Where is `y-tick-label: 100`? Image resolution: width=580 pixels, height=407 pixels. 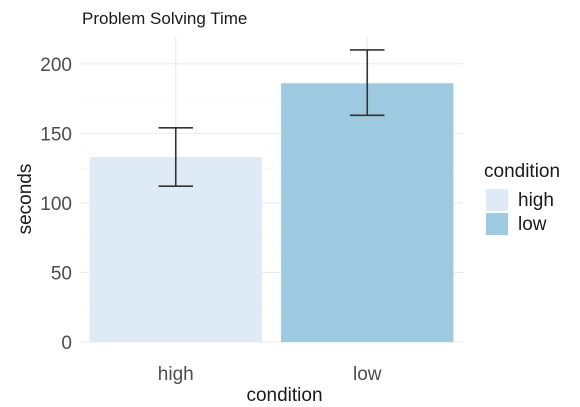
y-tick-label: 100 is located at coordinates (56, 204).